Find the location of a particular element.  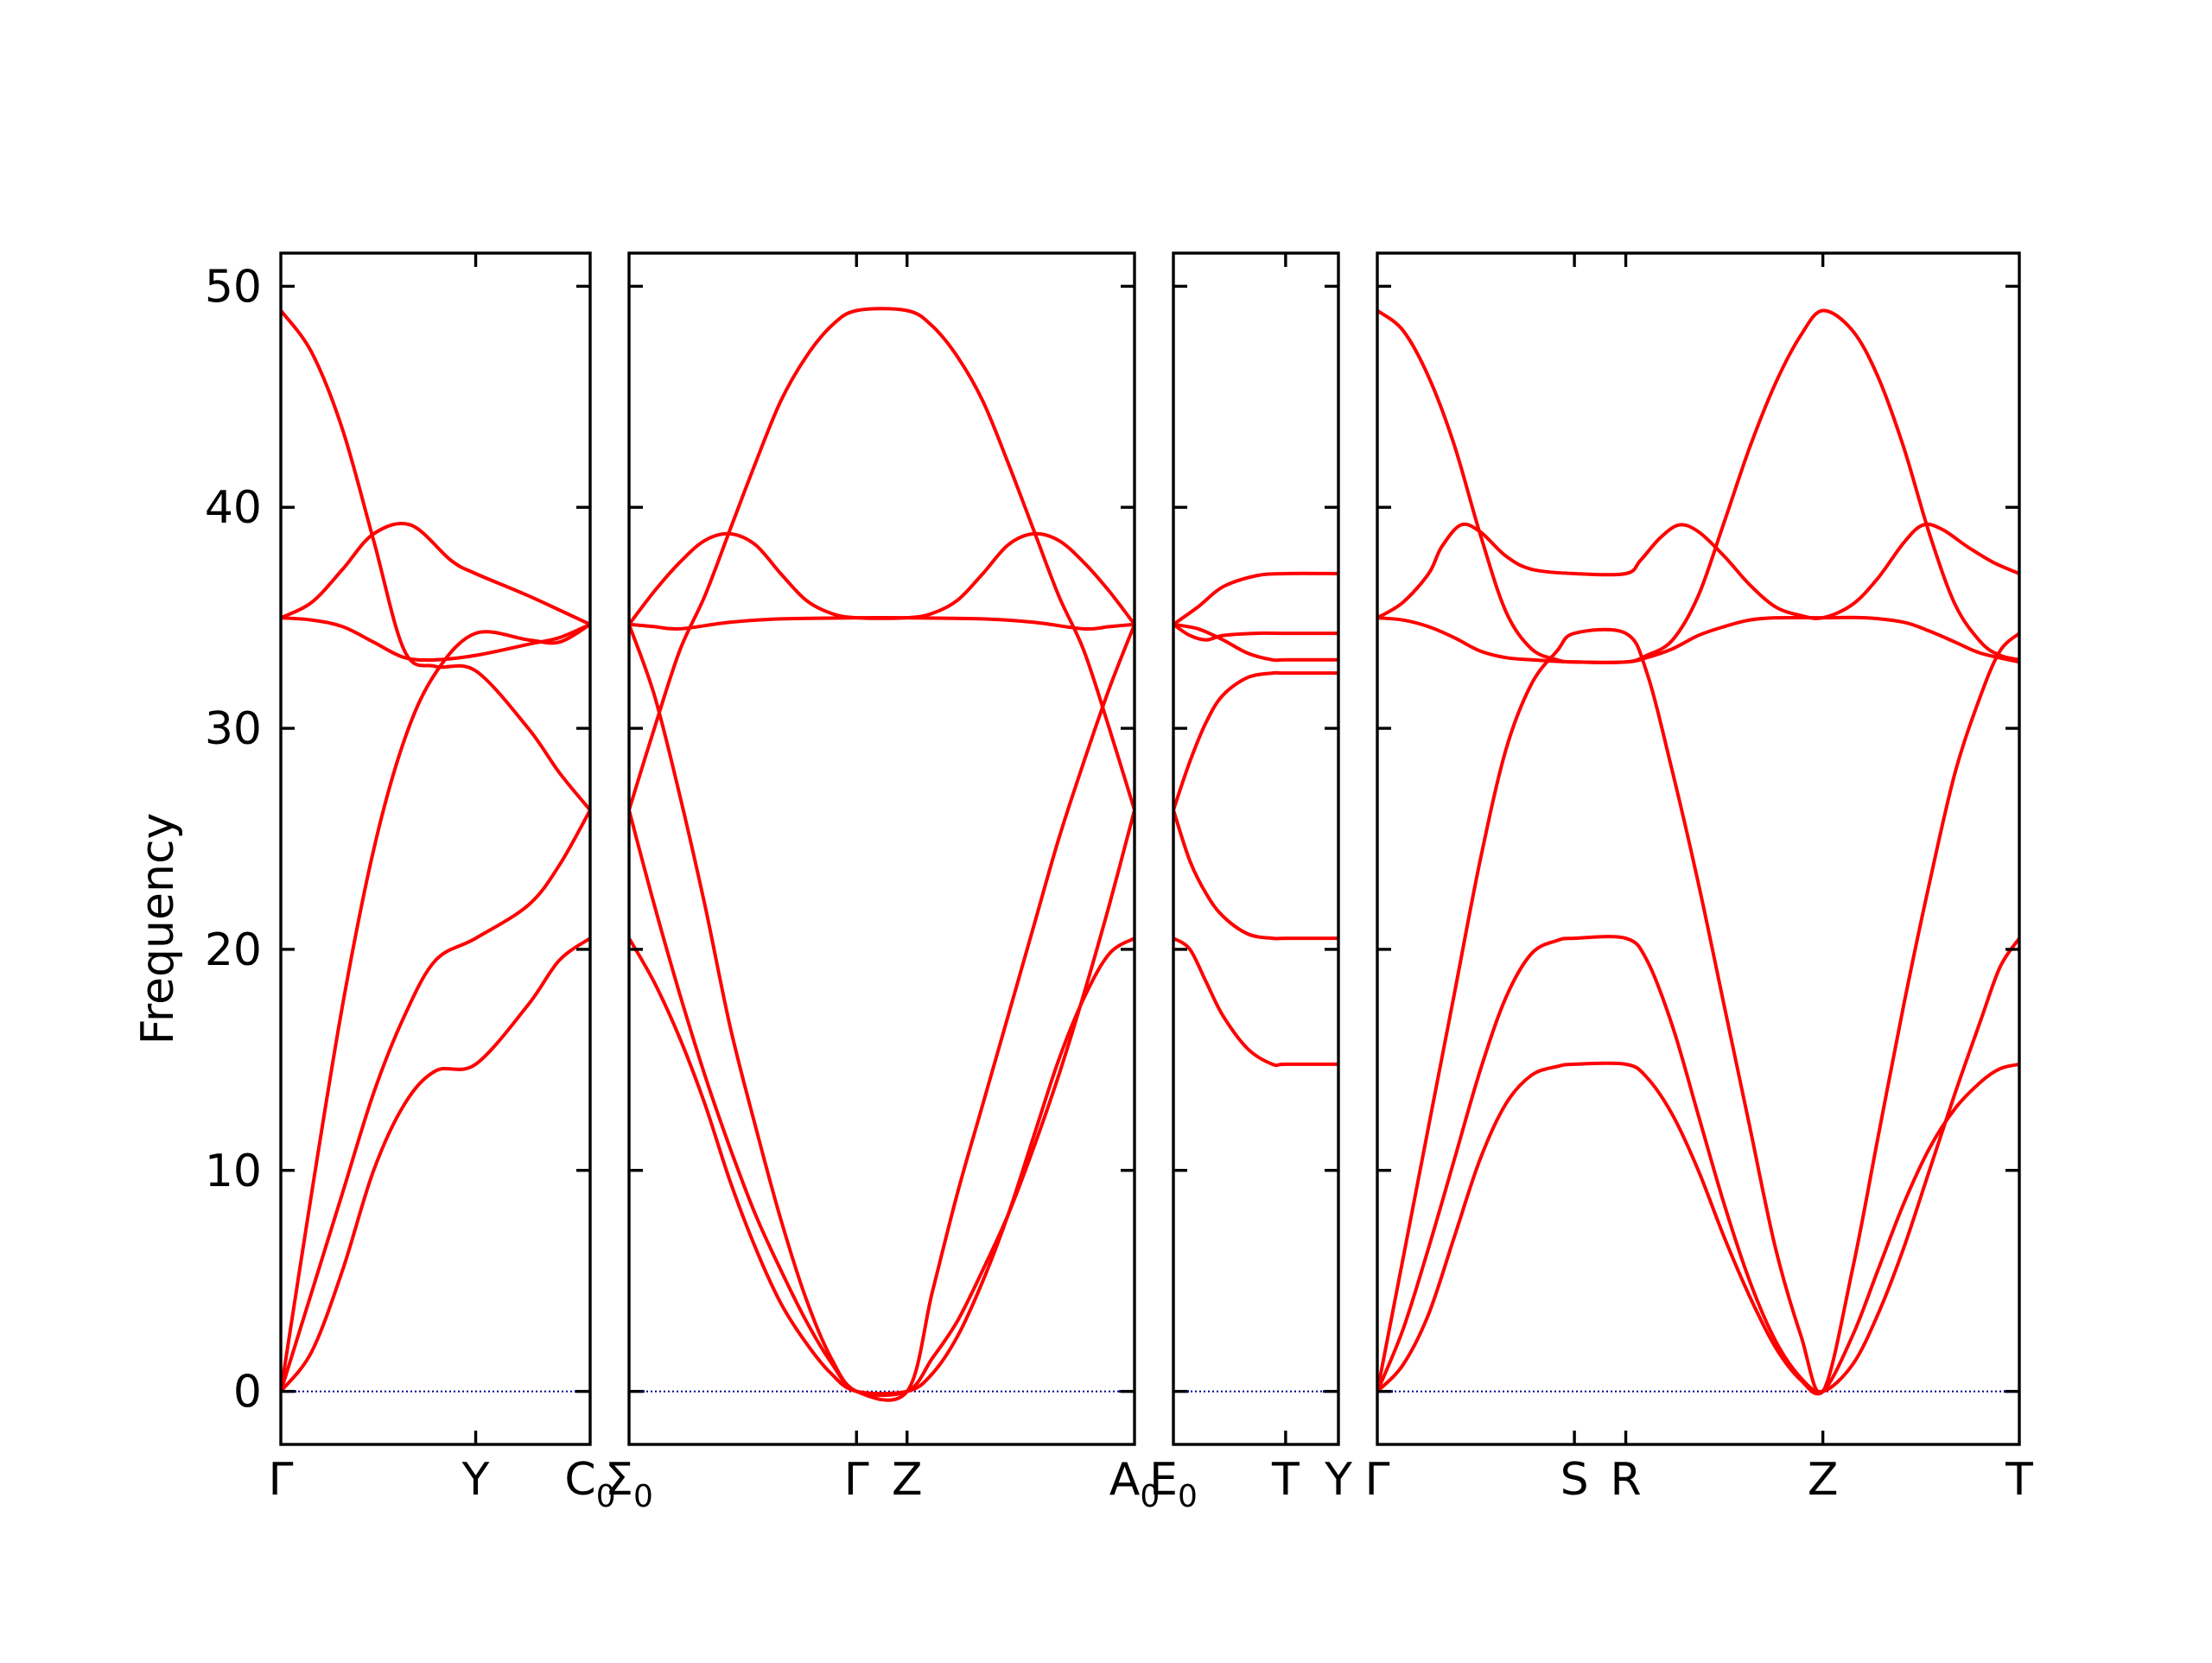

panel-1: Γ Y C0 is located at coordinates (442, 883).